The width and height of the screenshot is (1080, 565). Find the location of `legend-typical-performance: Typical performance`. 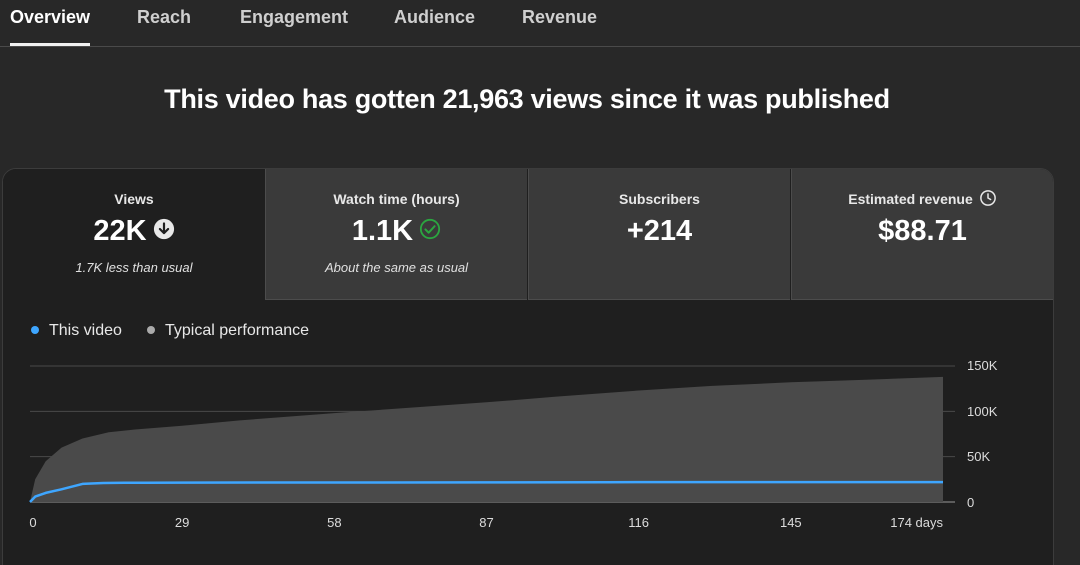

legend-typical-performance: Typical performance is located at coordinates (228, 331).